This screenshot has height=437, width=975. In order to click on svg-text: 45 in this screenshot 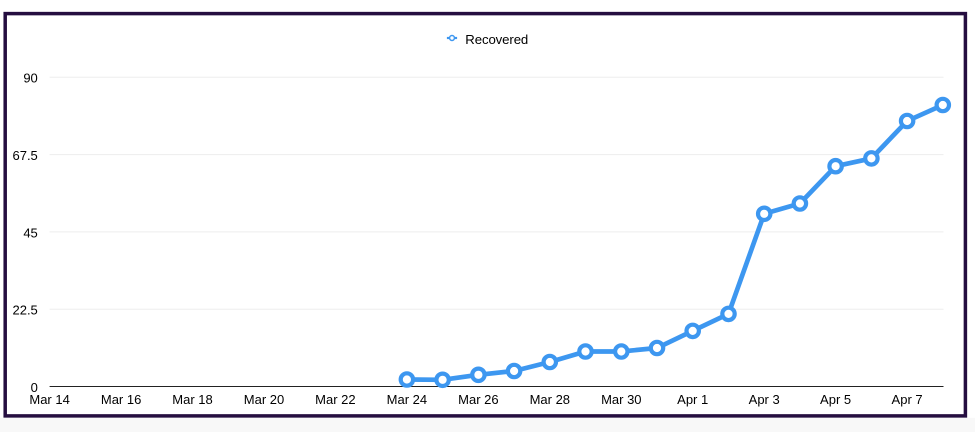, I will do `click(30, 232)`.